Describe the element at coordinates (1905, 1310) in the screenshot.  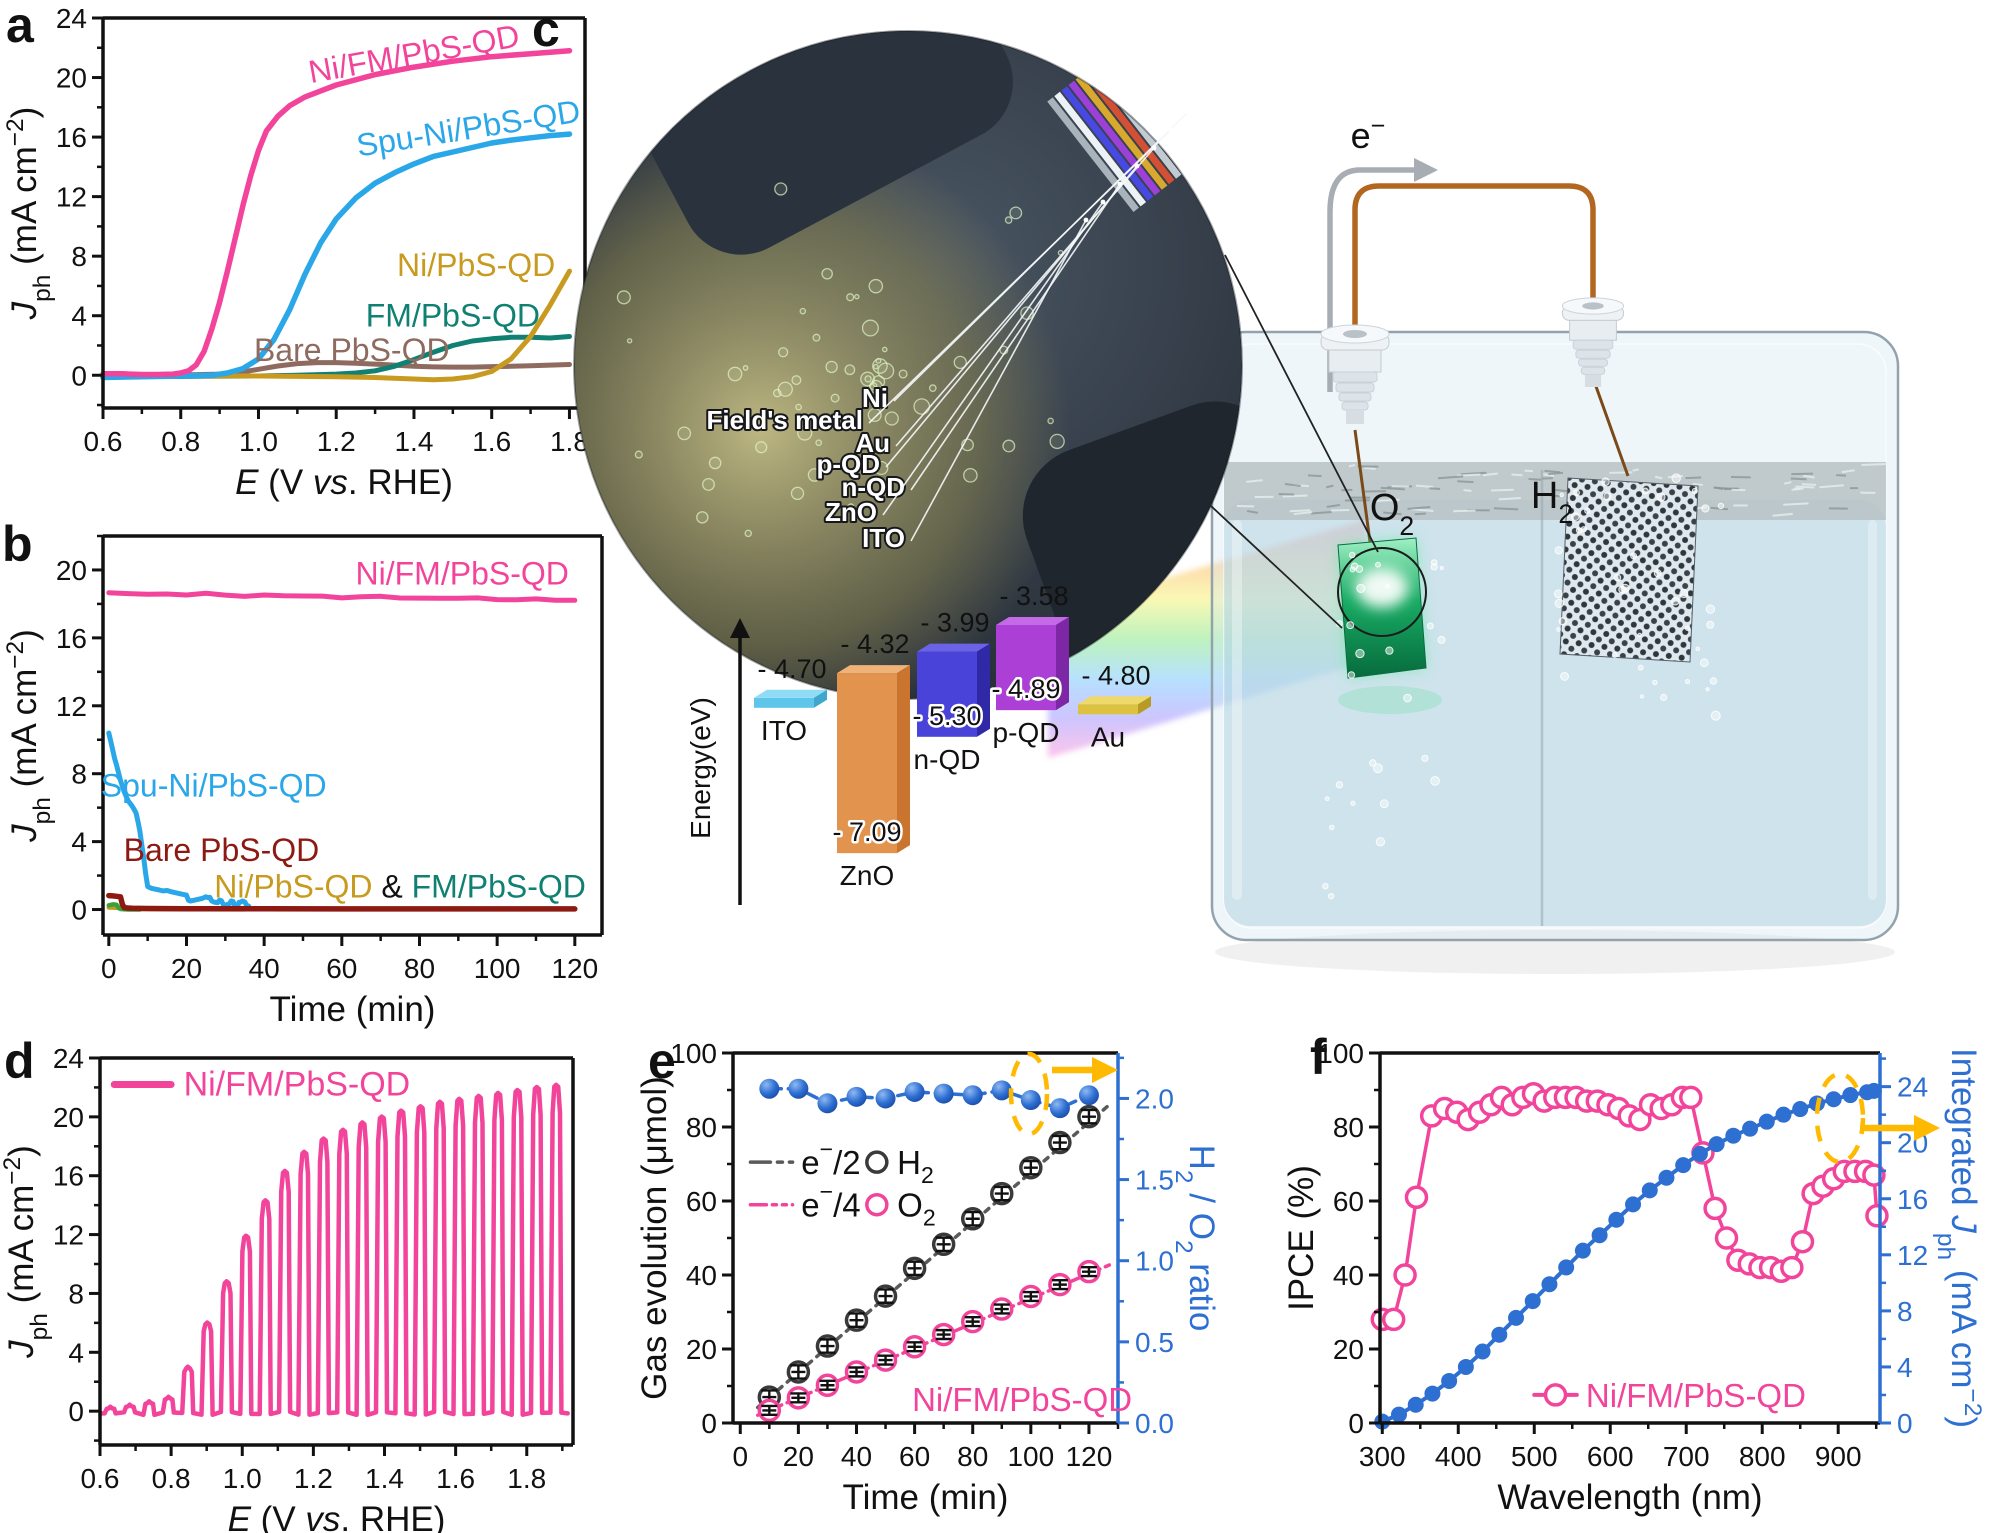
I see `y2-tick: 8` at that location.